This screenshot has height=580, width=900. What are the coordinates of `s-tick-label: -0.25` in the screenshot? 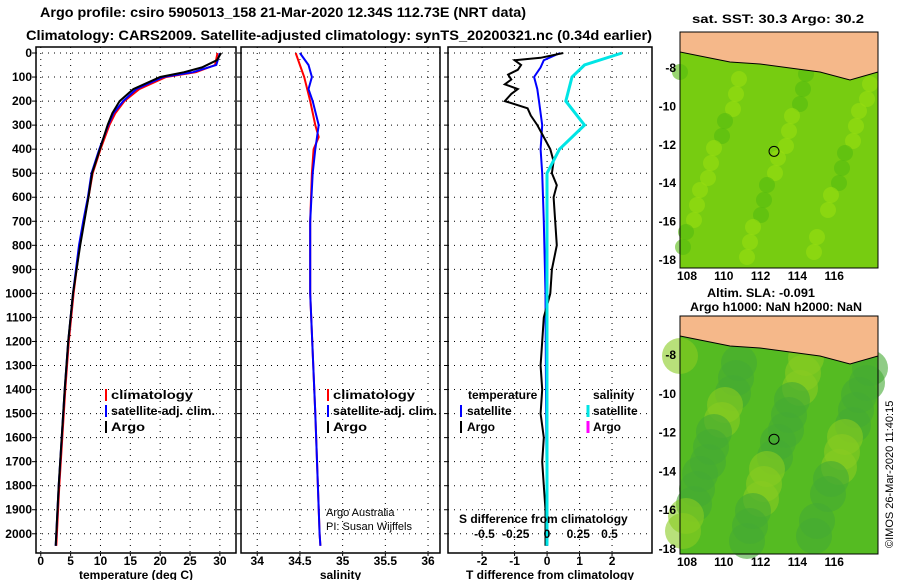 It's located at (516, 534).